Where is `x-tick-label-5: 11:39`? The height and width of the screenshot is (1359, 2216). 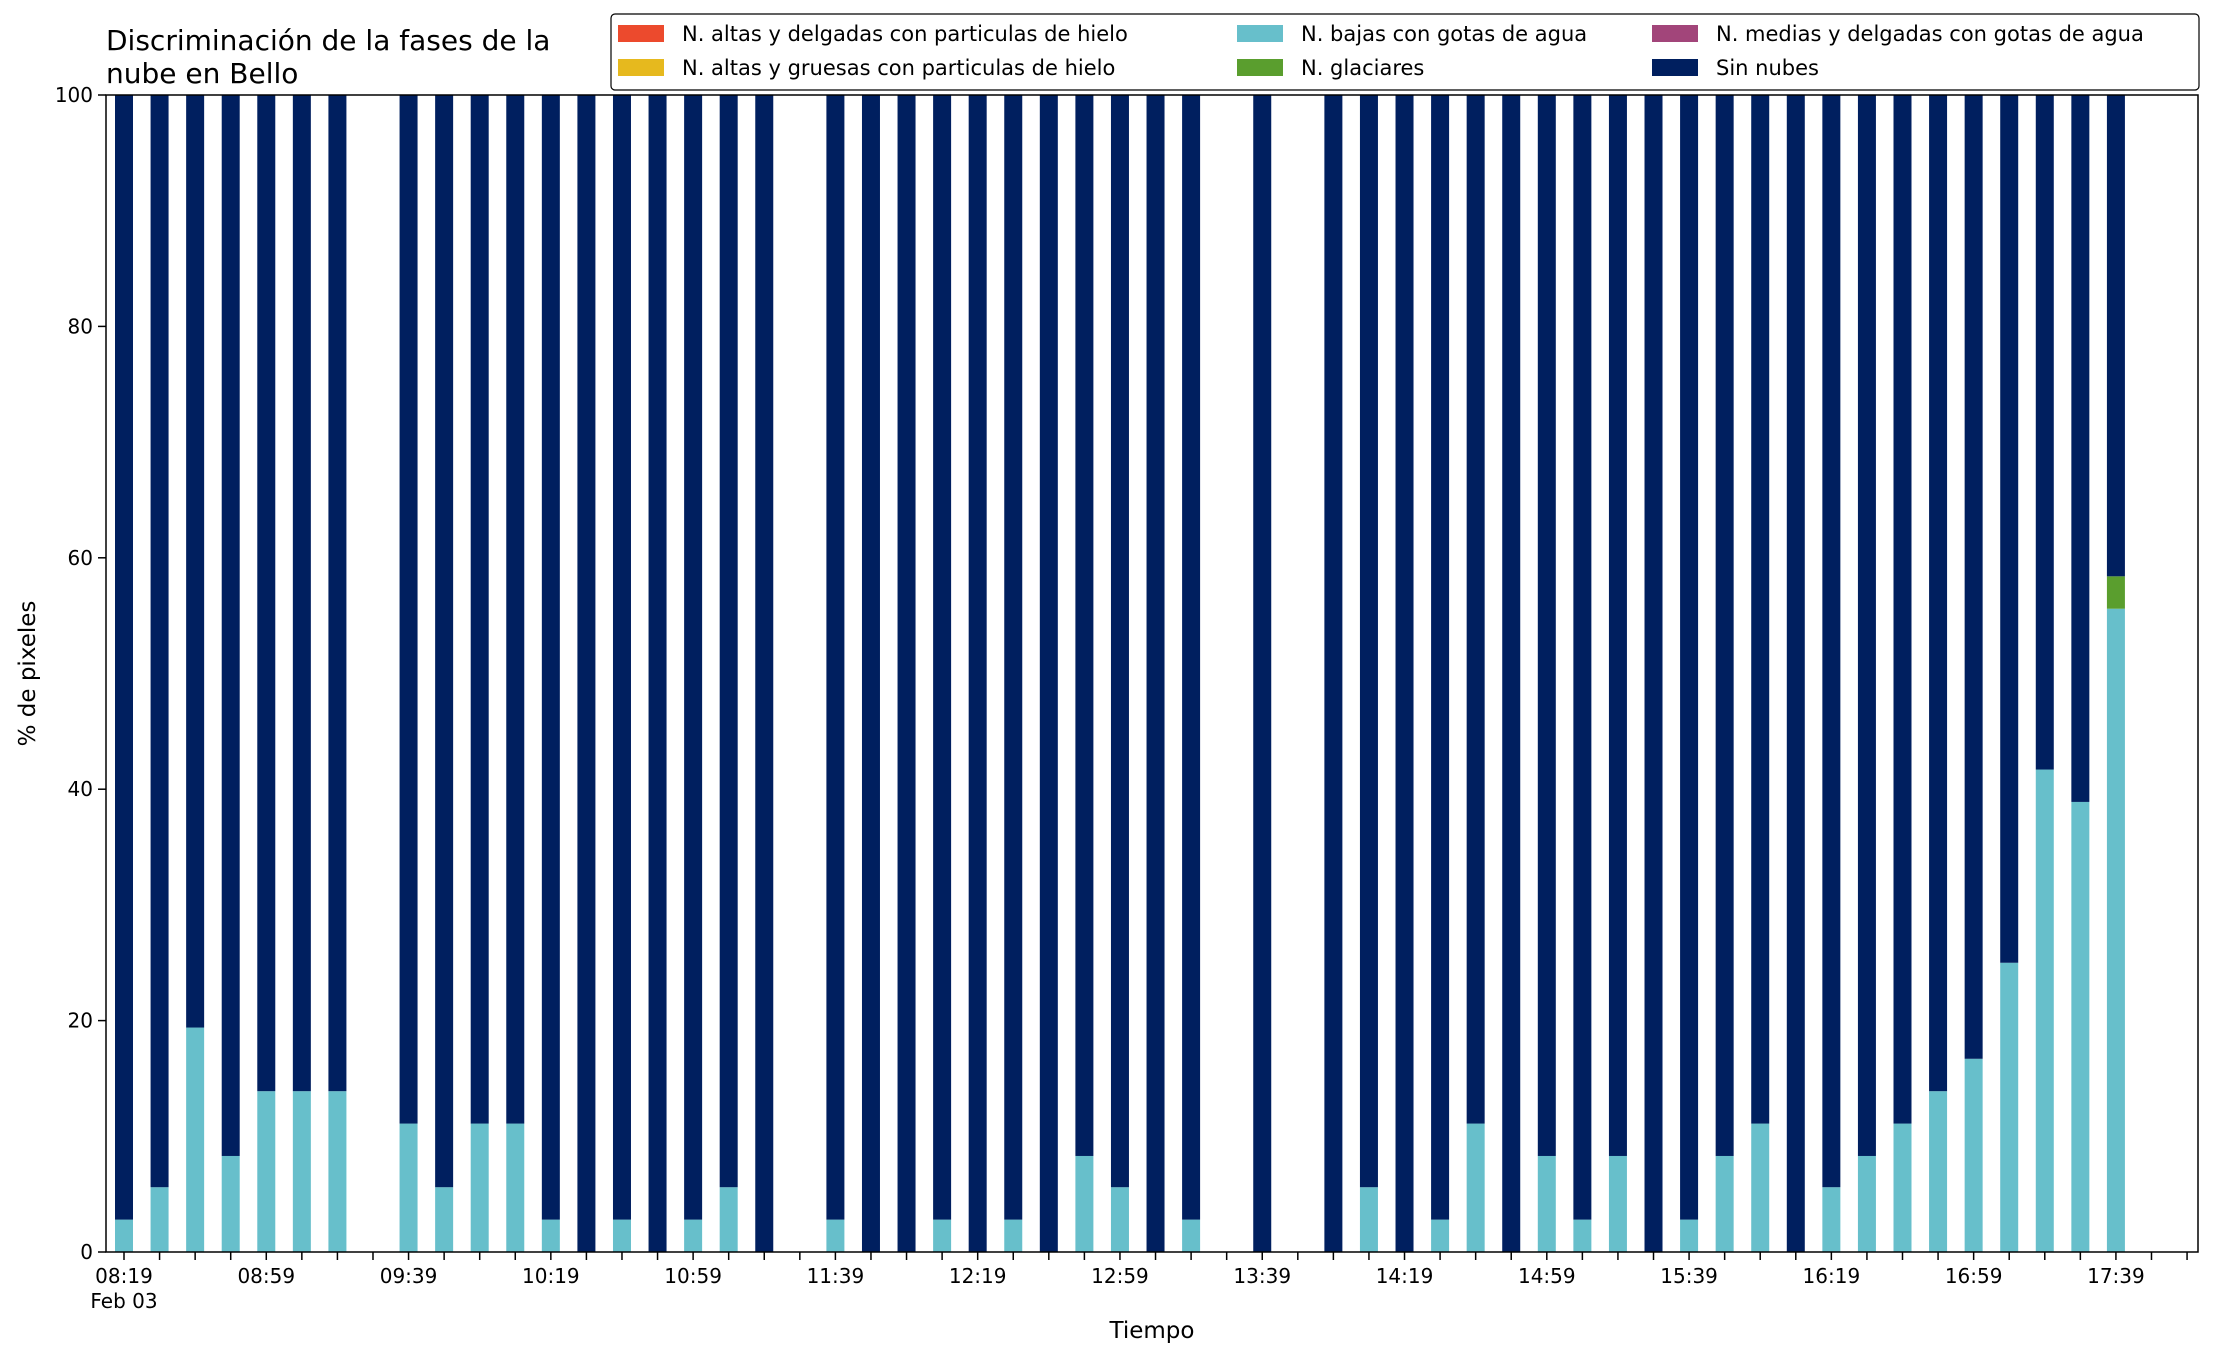
x-tick-label-5: 11:39 is located at coordinates (836, 1276).